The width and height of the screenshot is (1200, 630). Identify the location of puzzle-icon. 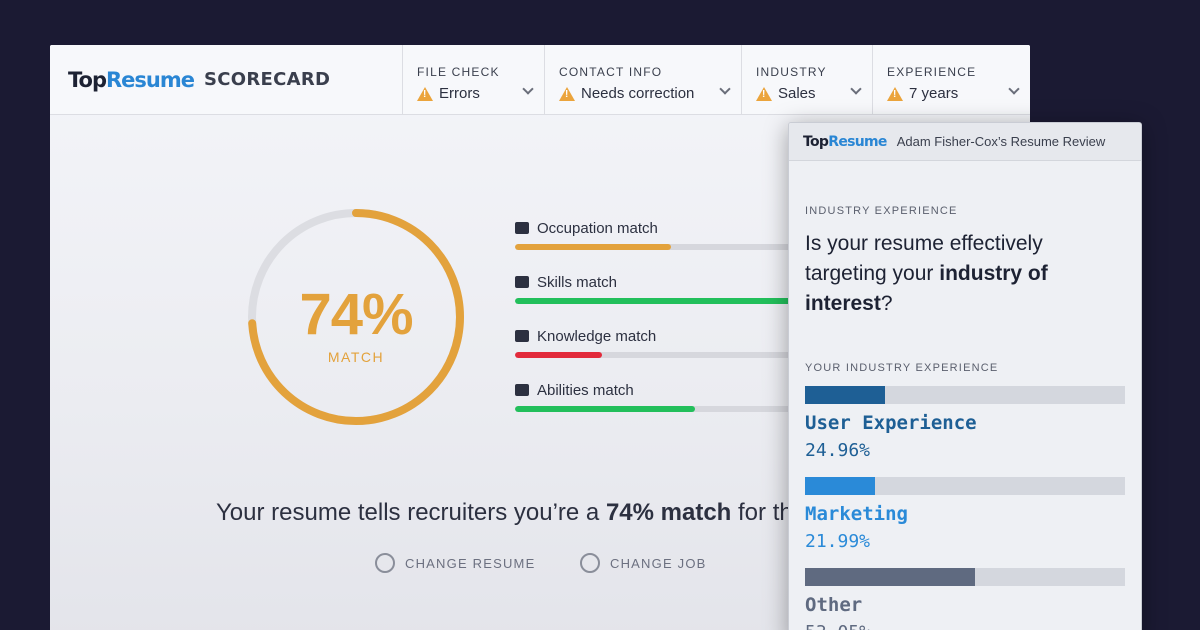
(522, 336).